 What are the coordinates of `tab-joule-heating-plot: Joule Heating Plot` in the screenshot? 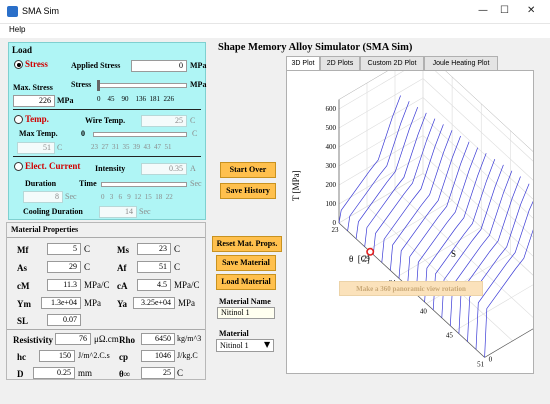 It's located at (461, 63).